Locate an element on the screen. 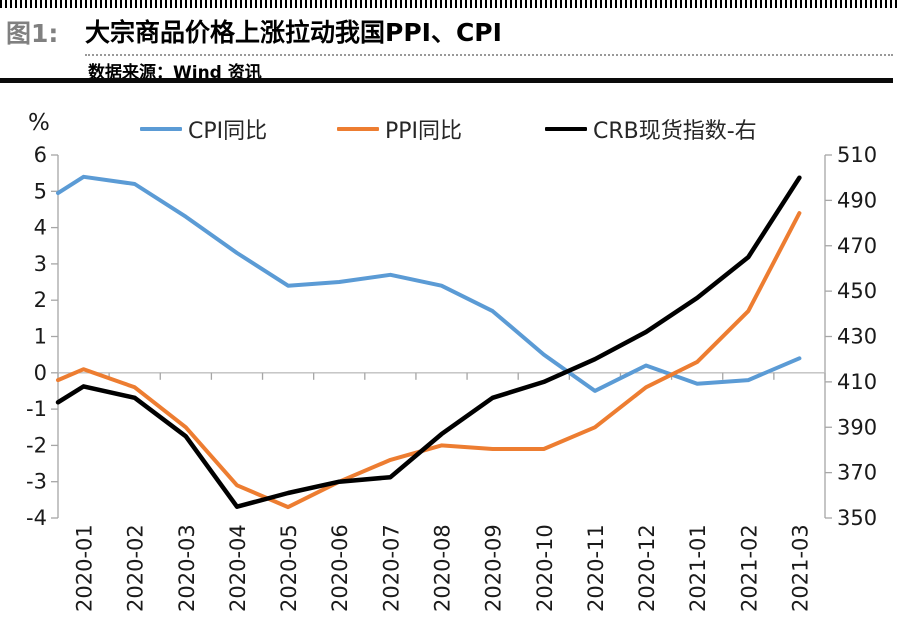  x-axis-label: 2020-12 is located at coordinates (647, 568).